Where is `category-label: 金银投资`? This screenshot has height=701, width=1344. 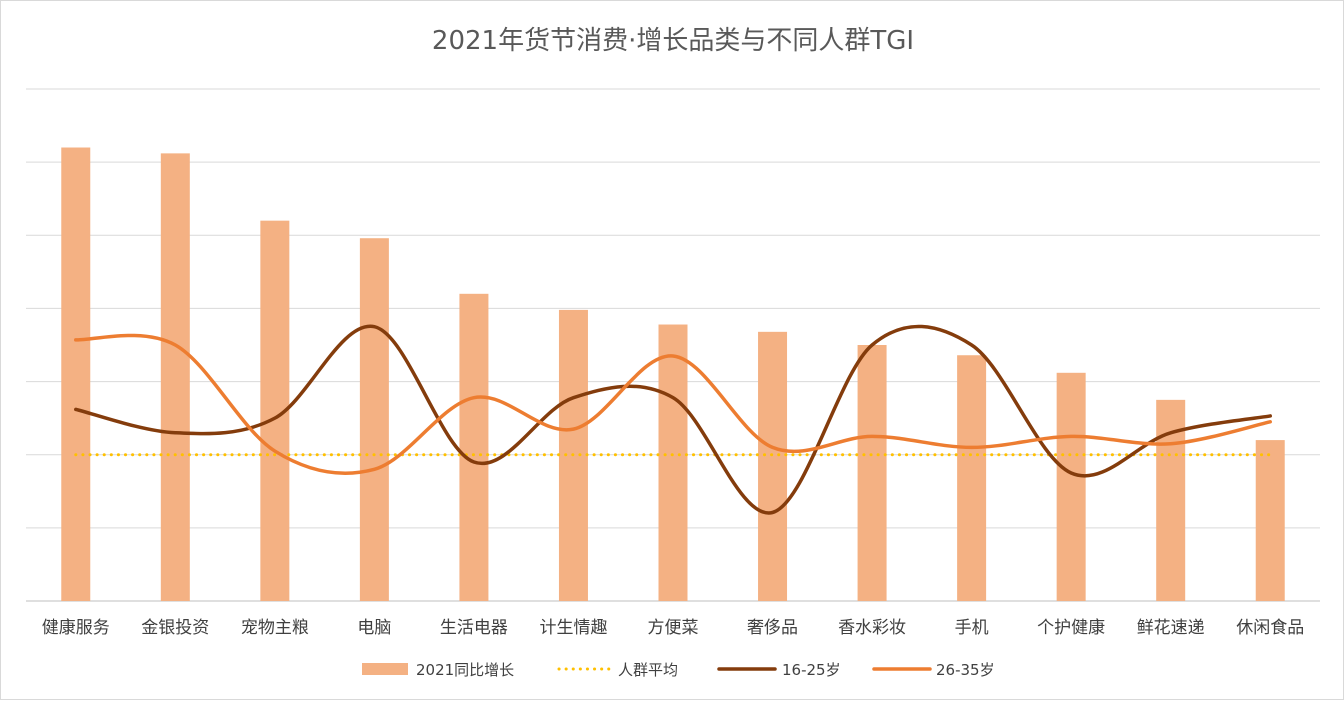 category-label: 金银投资 is located at coordinates (175, 628).